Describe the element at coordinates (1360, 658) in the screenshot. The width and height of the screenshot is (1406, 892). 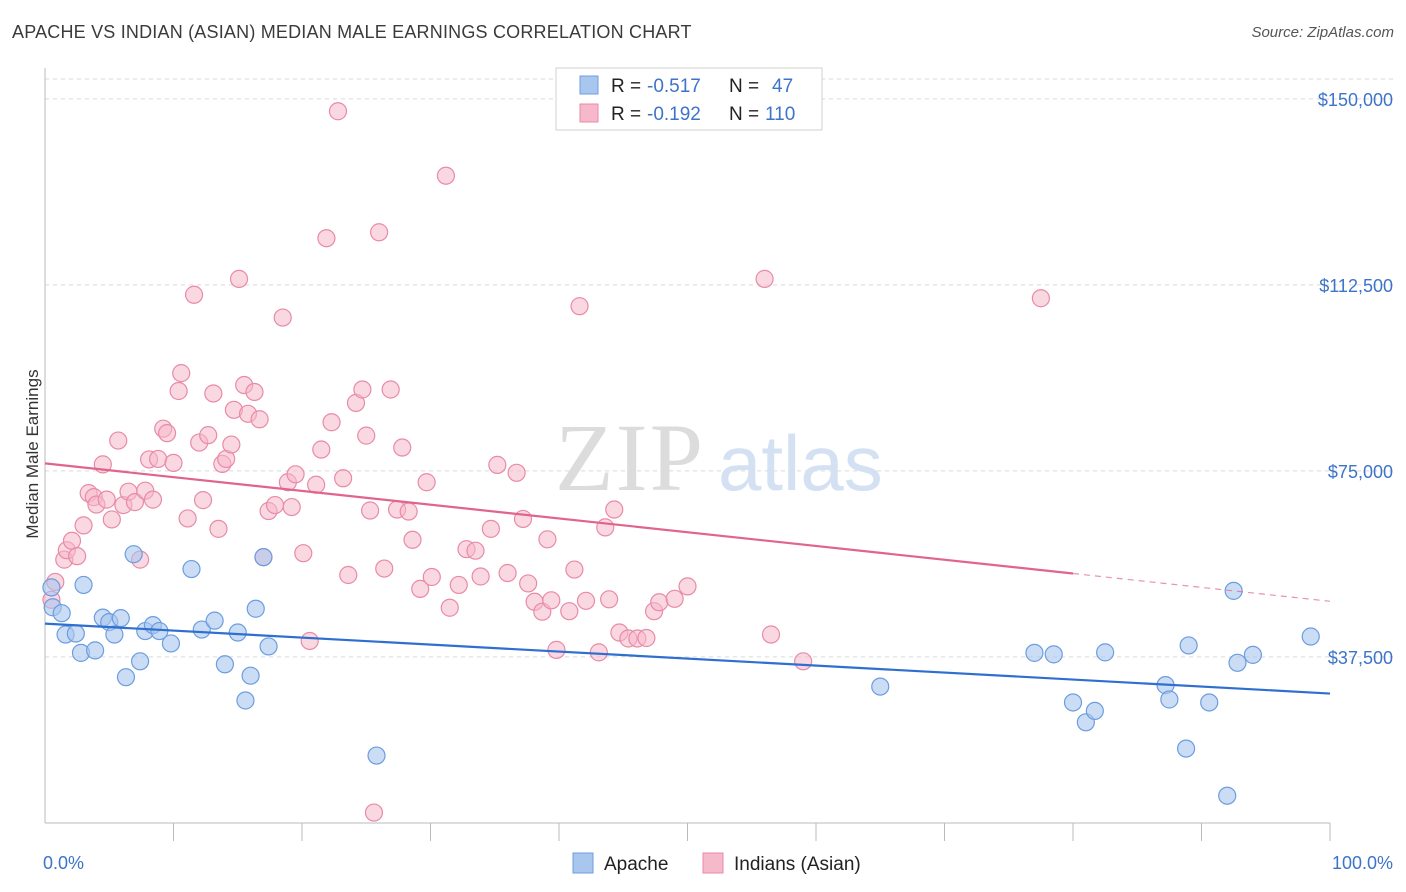
I see `y-tick-label-0: $37,500` at that location.